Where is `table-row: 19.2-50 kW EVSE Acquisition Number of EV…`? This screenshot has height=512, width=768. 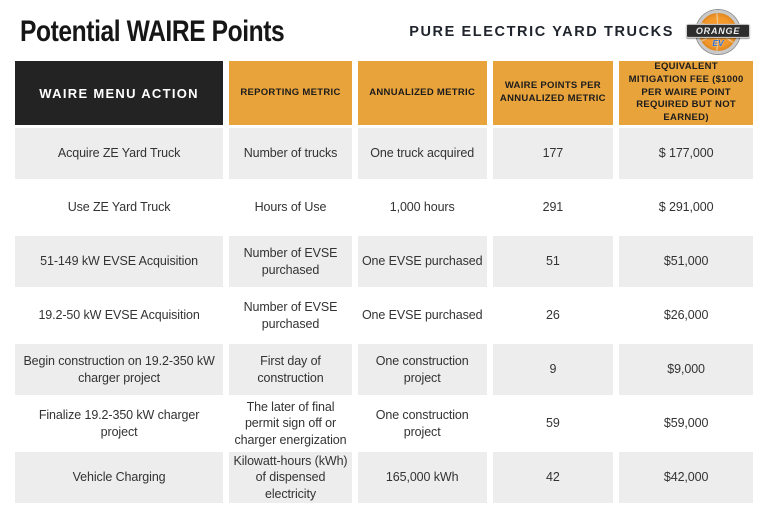 table-row: 19.2-50 kW EVSE Acquisition Number of EV… is located at coordinates (384, 316).